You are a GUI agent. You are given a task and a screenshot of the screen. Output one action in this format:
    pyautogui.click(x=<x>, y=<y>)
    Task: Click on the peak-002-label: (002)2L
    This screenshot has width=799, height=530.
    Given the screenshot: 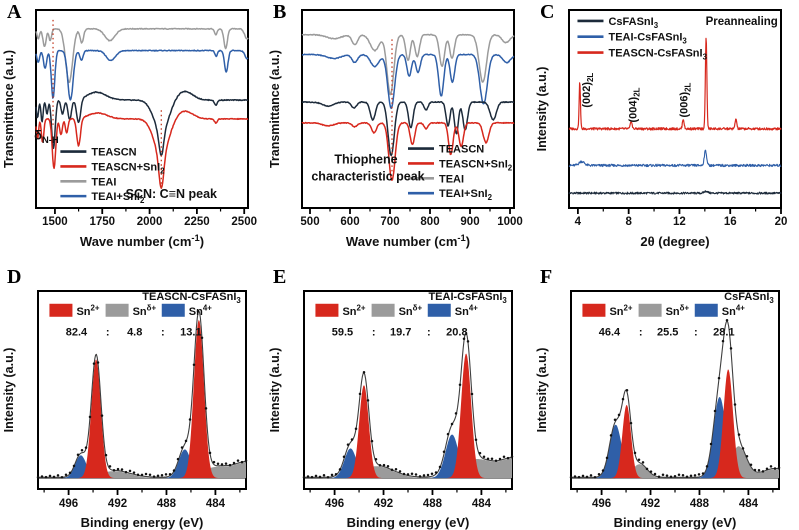 What is the action you would take?
    pyautogui.click(x=588, y=90)
    